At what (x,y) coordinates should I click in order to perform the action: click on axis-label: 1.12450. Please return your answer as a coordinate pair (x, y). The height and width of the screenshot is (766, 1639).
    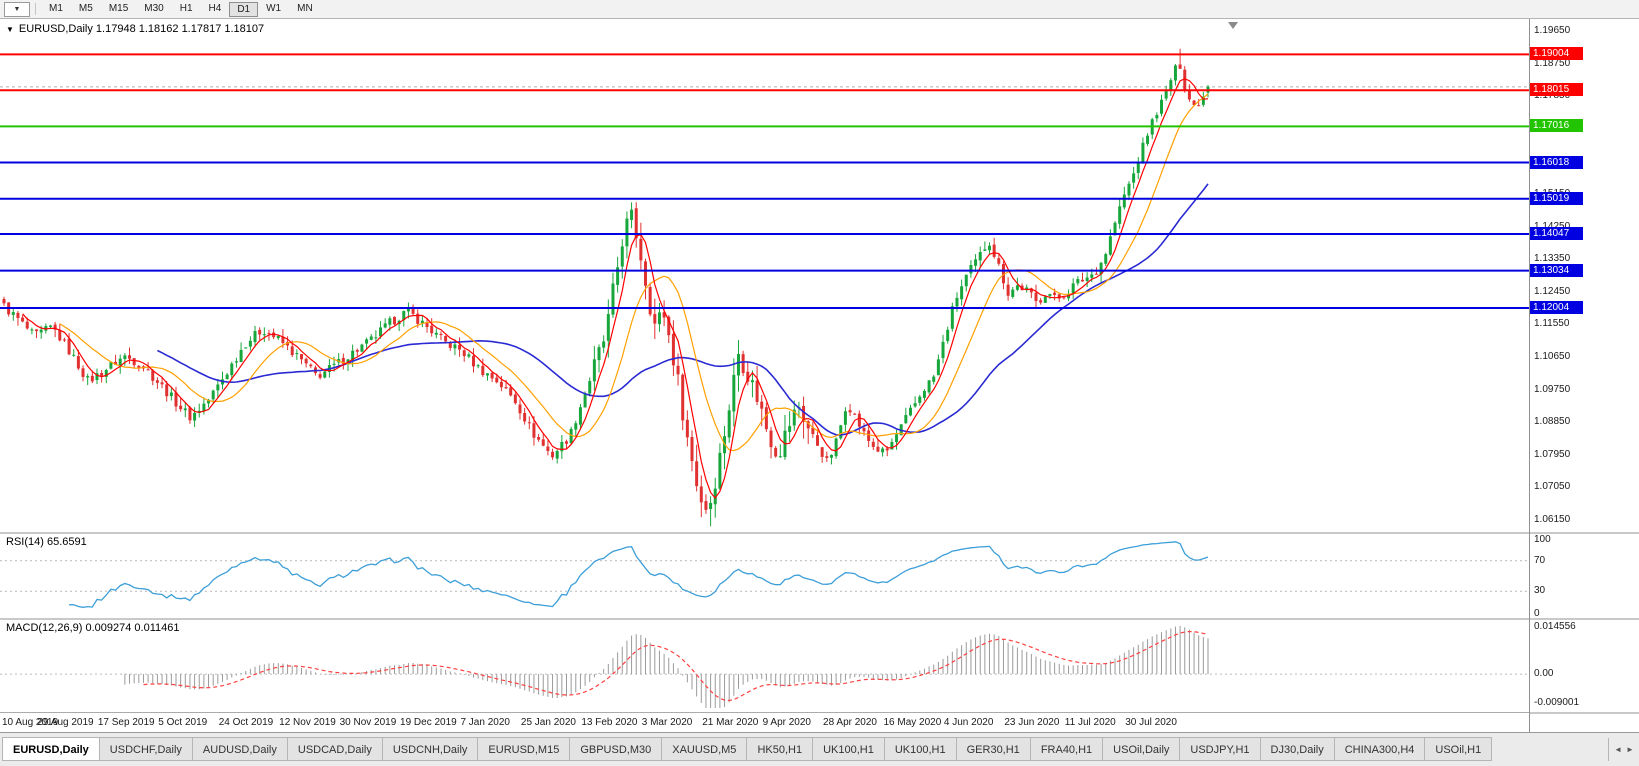
    Looking at the image, I should click on (1552, 291).